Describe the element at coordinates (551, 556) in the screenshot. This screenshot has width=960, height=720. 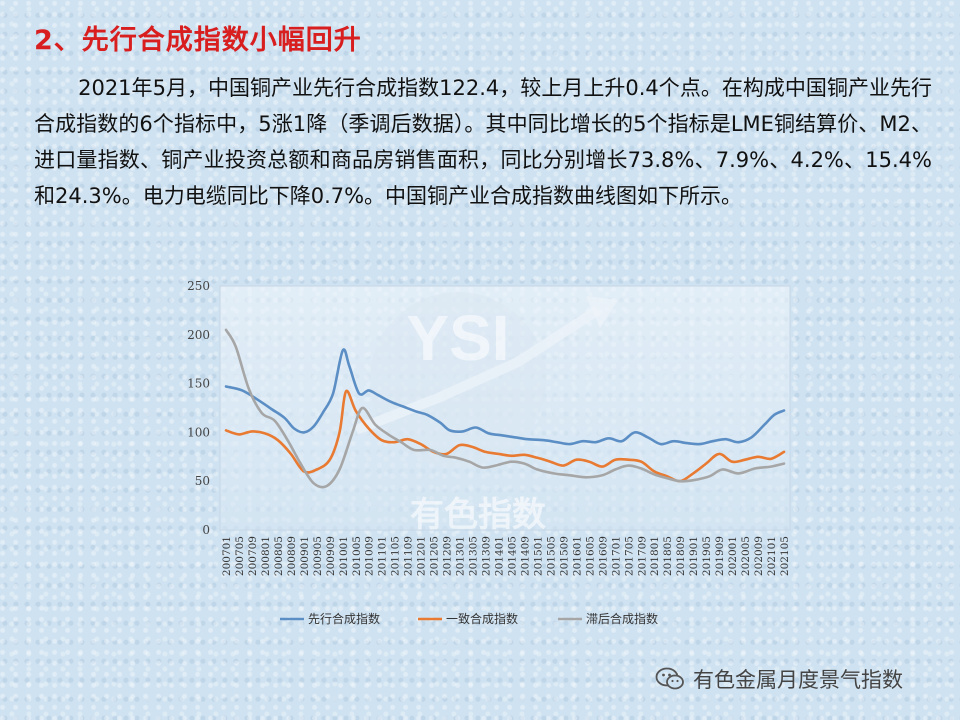
I see `x-tick-label: 201505` at that location.